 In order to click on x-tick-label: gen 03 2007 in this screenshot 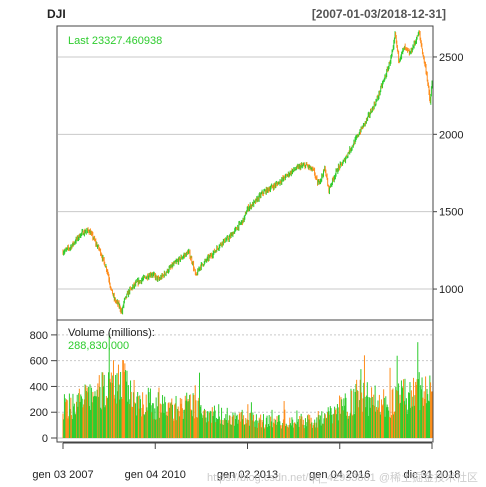, I will do `click(62, 475)`.